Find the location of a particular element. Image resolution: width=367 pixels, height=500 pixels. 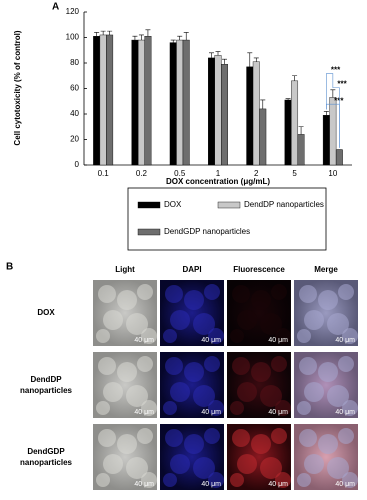

x-axis-title: DOX concentration (μg/mL) is located at coordinates (218, 181).